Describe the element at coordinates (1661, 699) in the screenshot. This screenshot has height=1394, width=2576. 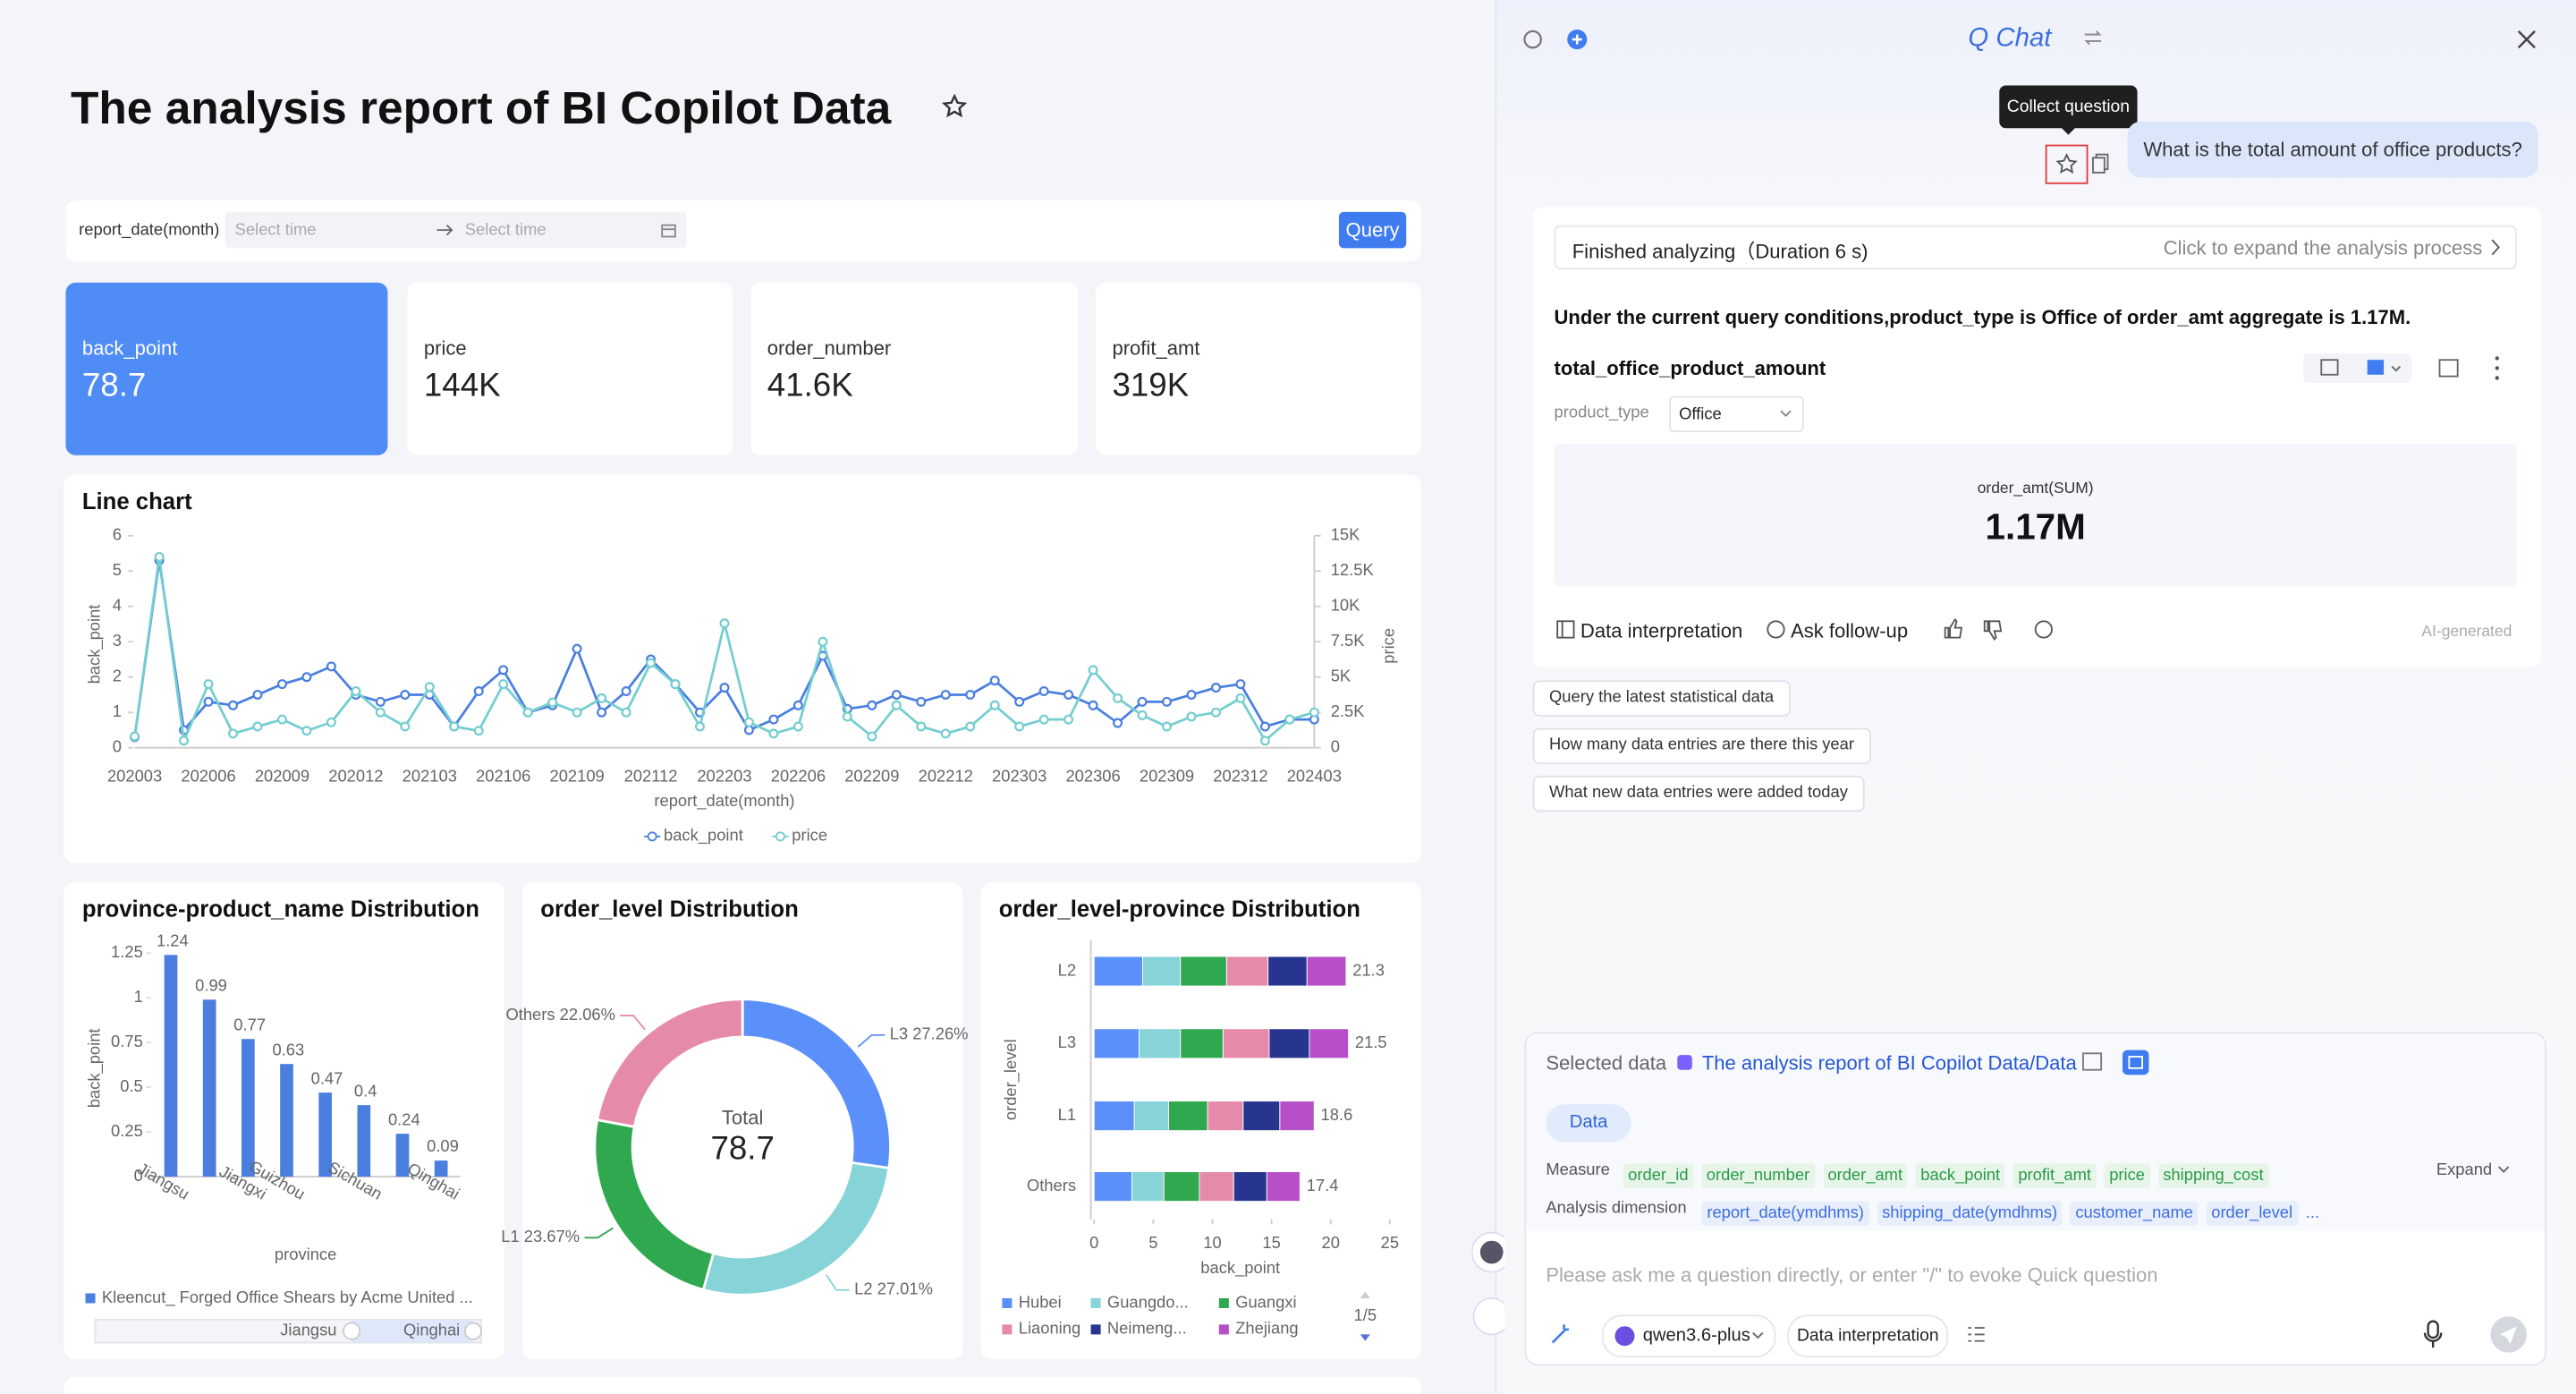
I see `suggestion-chip: Query the latest statistical data` at that location.